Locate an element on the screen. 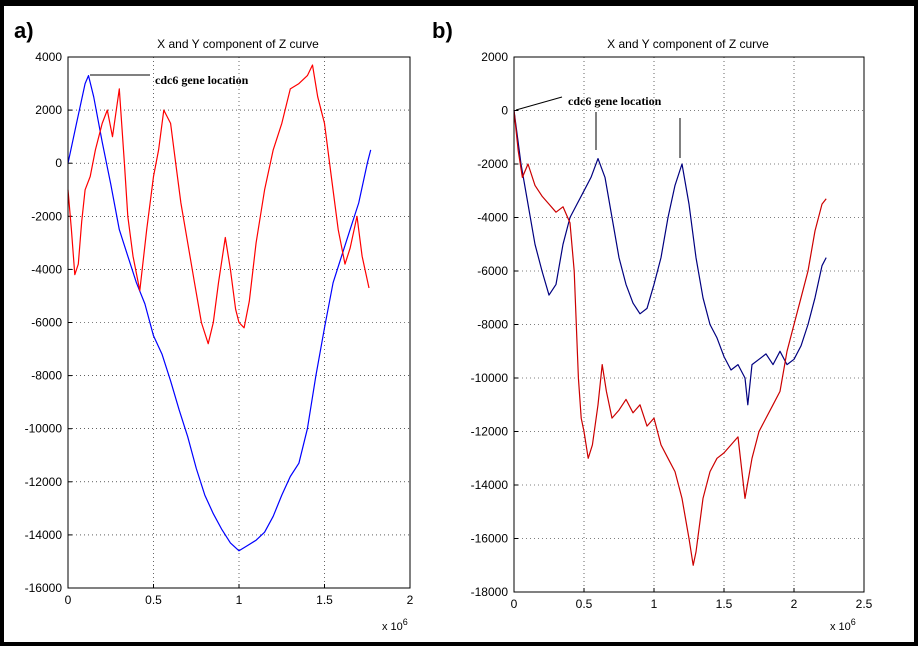  panel-b-x-tick-label: 1.5 is located at coordinates (724, 604).